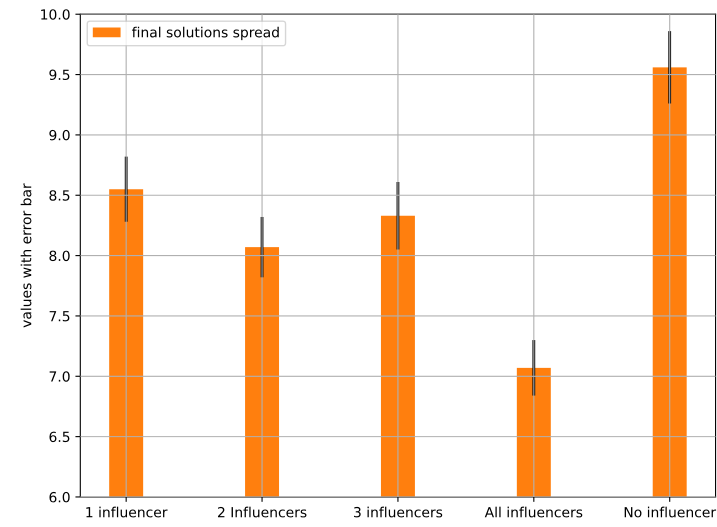 This screenshot has height=527, width=717. What do you see at coordinates (533, 512) in the screenshot?
I see `x-tick-label: All influencers` at bounding box center [533, 512].